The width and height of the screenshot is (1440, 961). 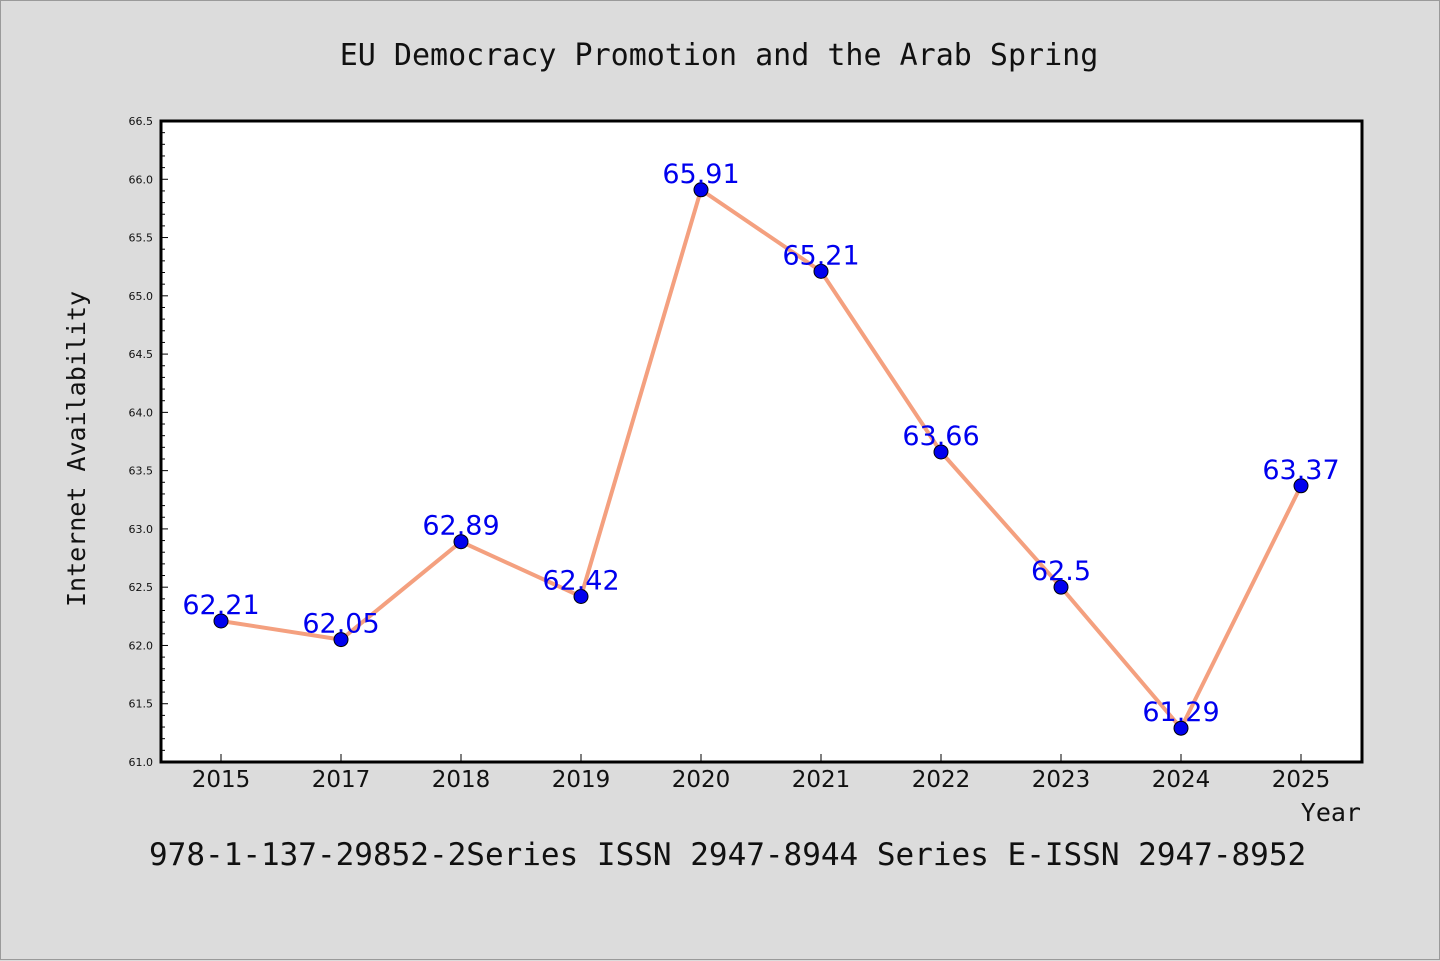 What do you see at coordinates (141, 471) in the screenshot?
I see `y-tick-label: 63.5` at bounding box center [141, 471].